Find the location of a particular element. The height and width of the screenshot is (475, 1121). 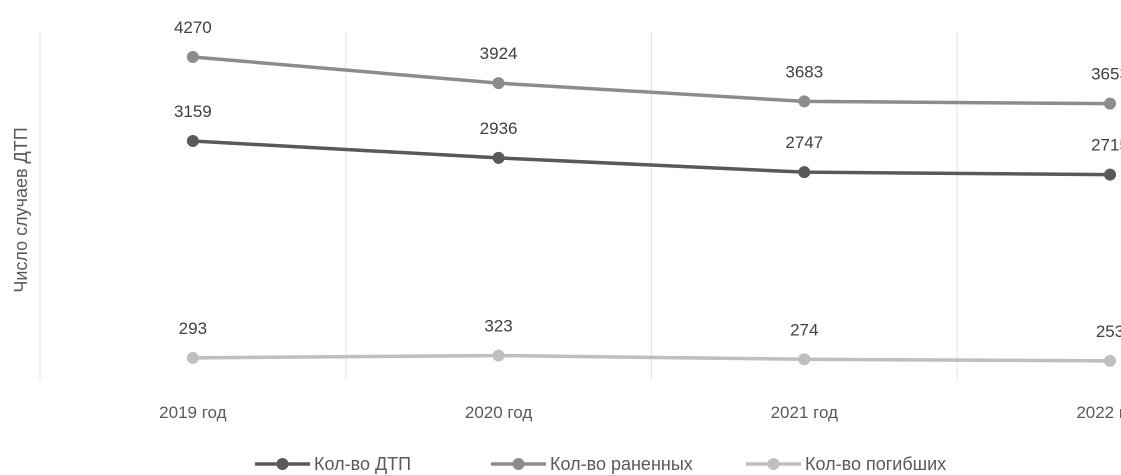

series-0: 3159 2936 2747 2715 is located at coordinates (647, 141).